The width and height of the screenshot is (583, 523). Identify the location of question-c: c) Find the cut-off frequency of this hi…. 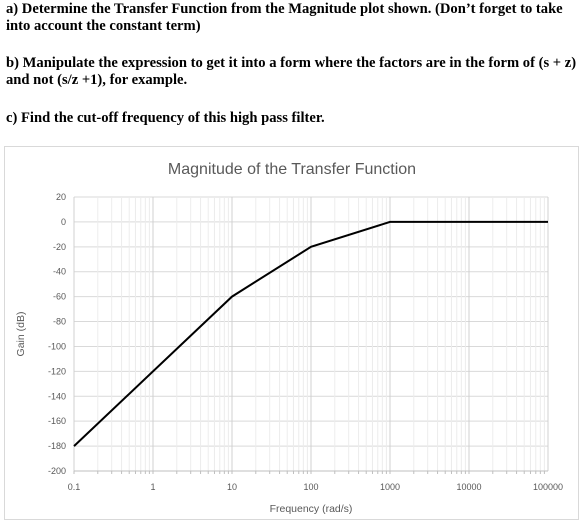
(165, 118).